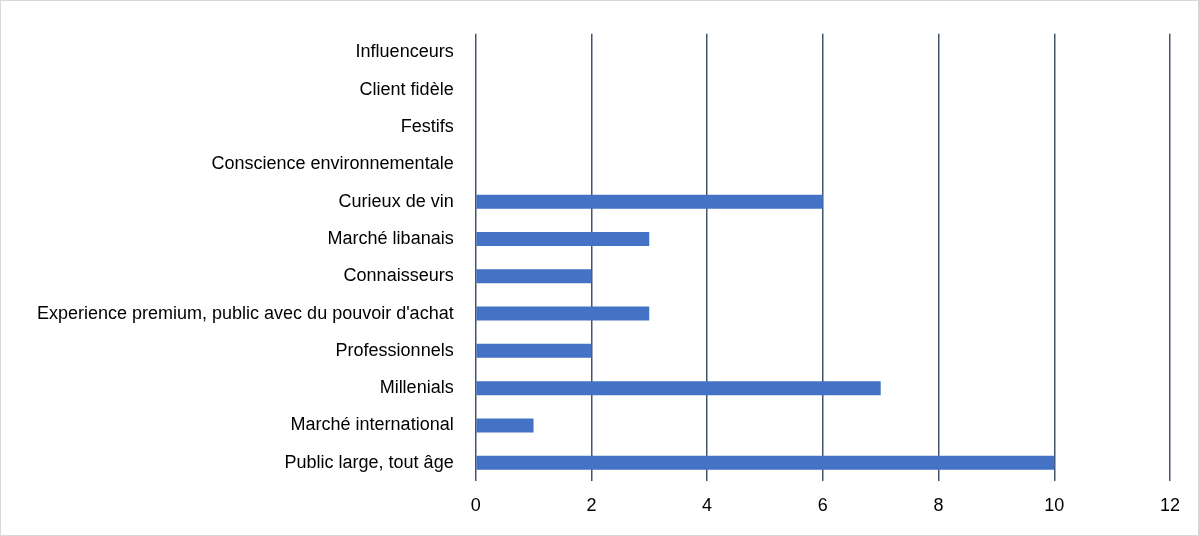 The image size is (1199, 536). What do you see at coordinates (398, 275) in the screenshot?
I see `y-tick-label: Connaisseurs` at bounding box center [398, 275].